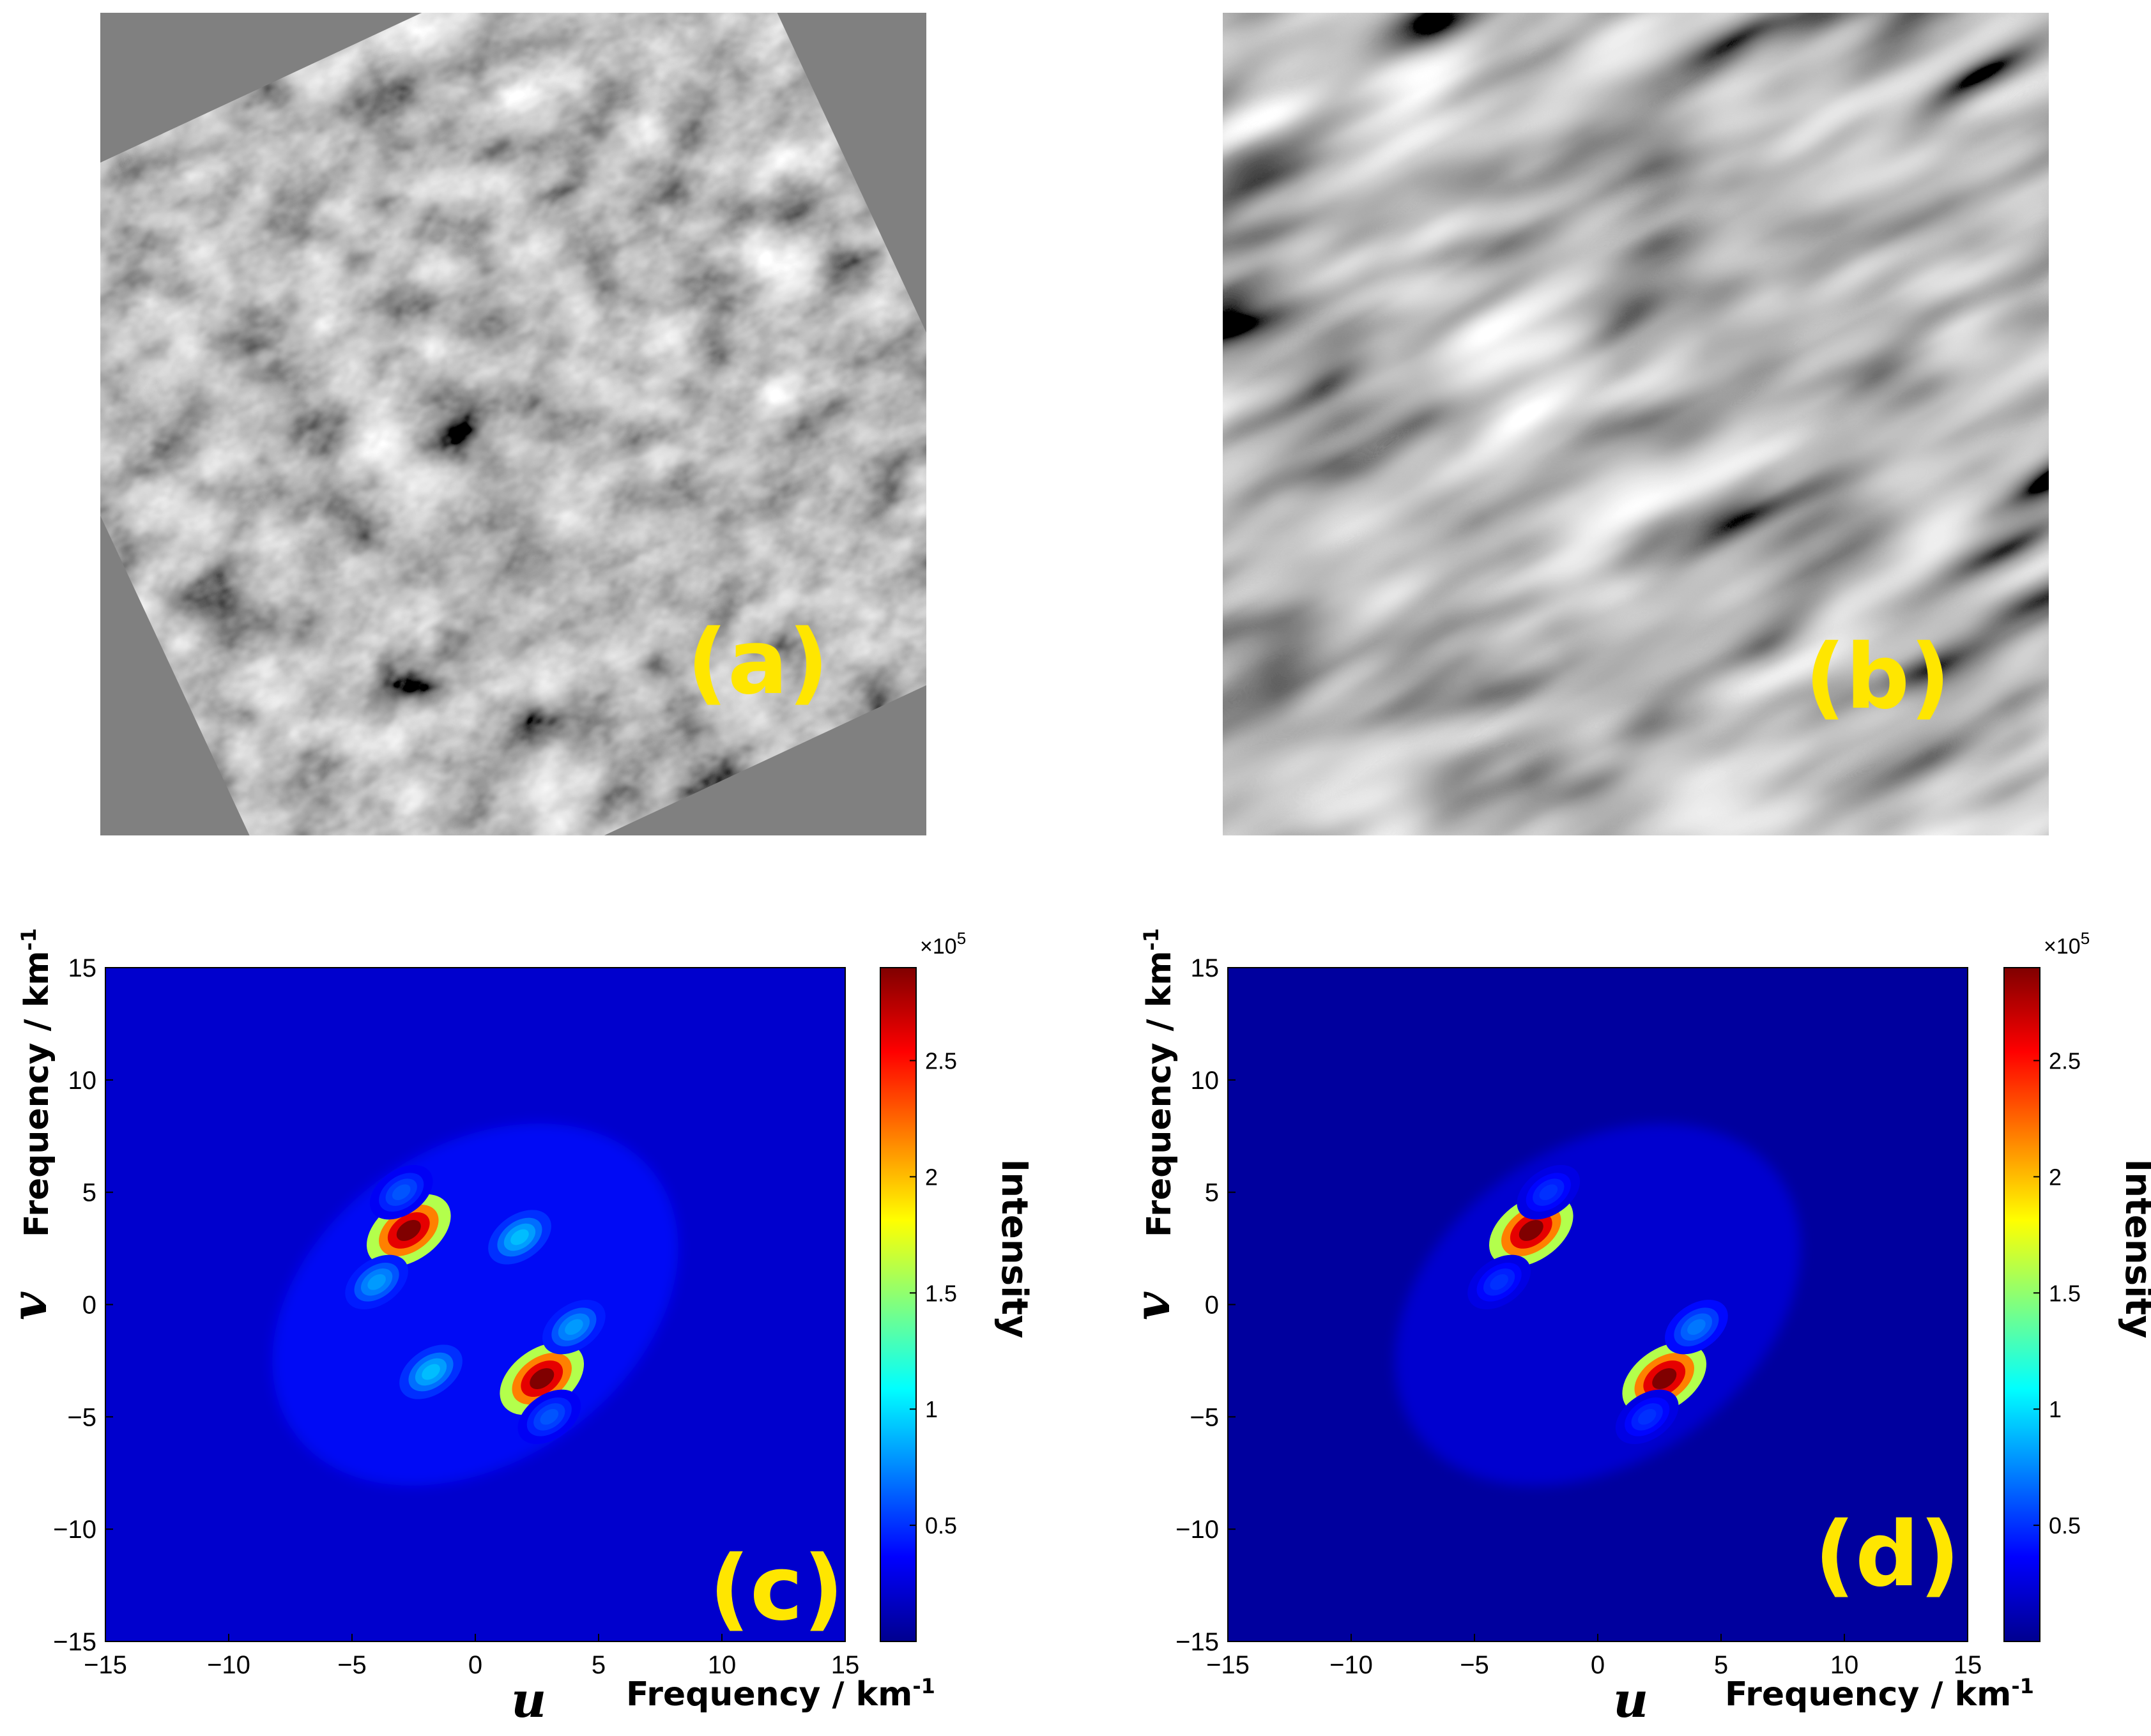 The width and height of the screenshot is (2151, 1736). What do you see at coordinates (74, 1530) in the screenshot?
I see `y-tick-label-c: −10` at bounding box center [74, 1530].